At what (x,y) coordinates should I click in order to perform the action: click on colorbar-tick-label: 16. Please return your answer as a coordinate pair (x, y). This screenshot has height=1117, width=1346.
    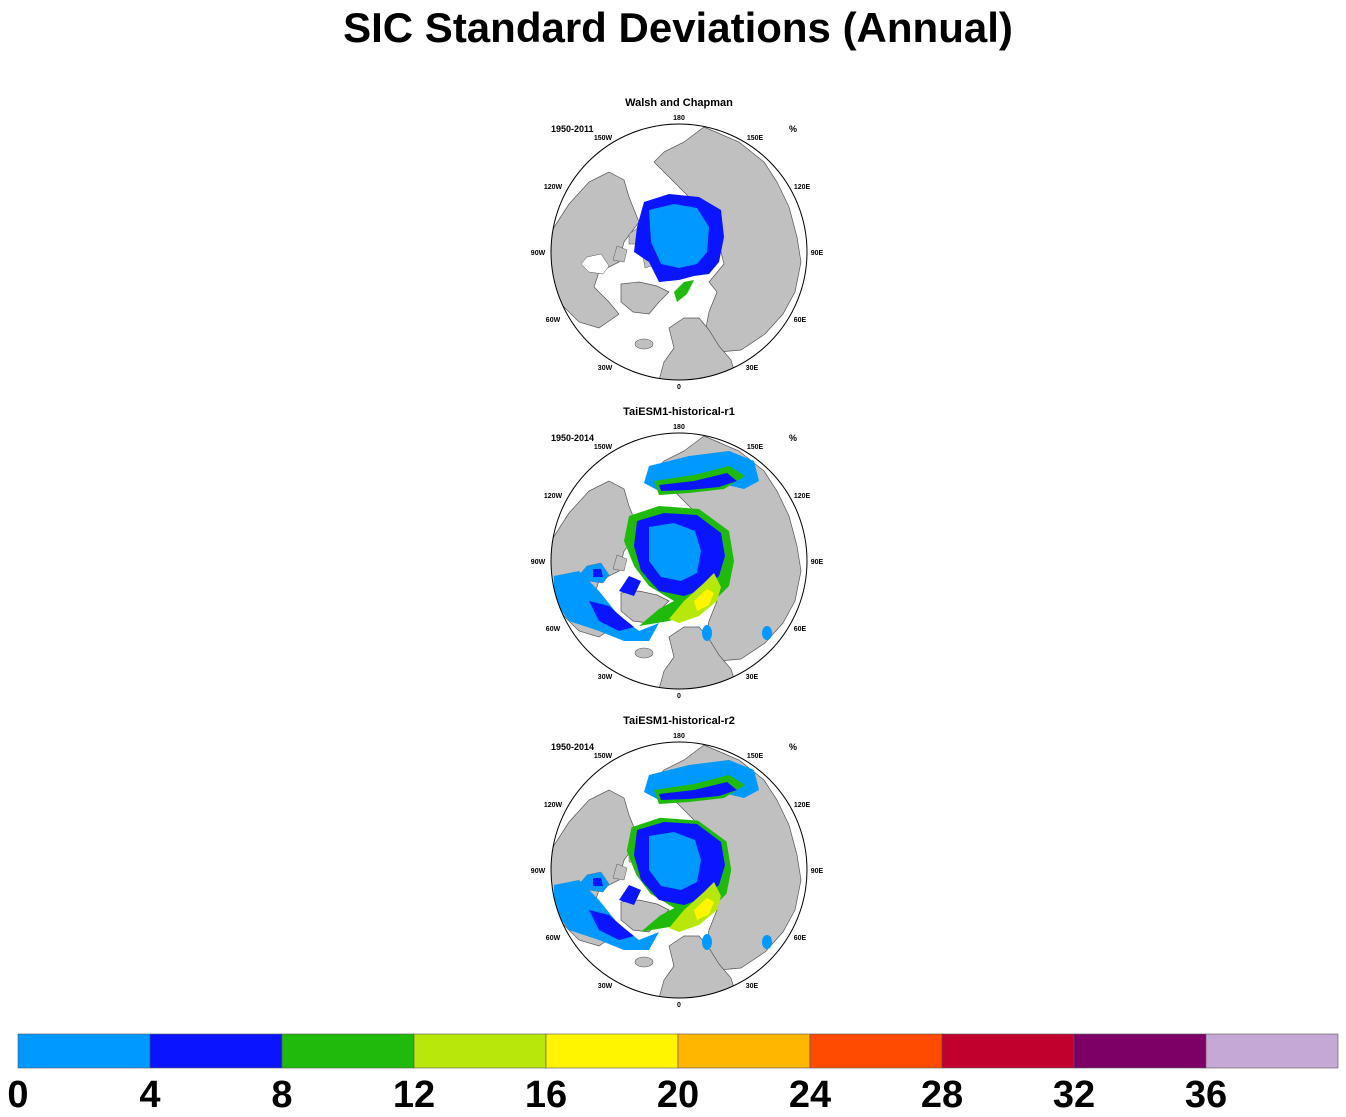
    Looking at the image, I should click on (546, 1095).